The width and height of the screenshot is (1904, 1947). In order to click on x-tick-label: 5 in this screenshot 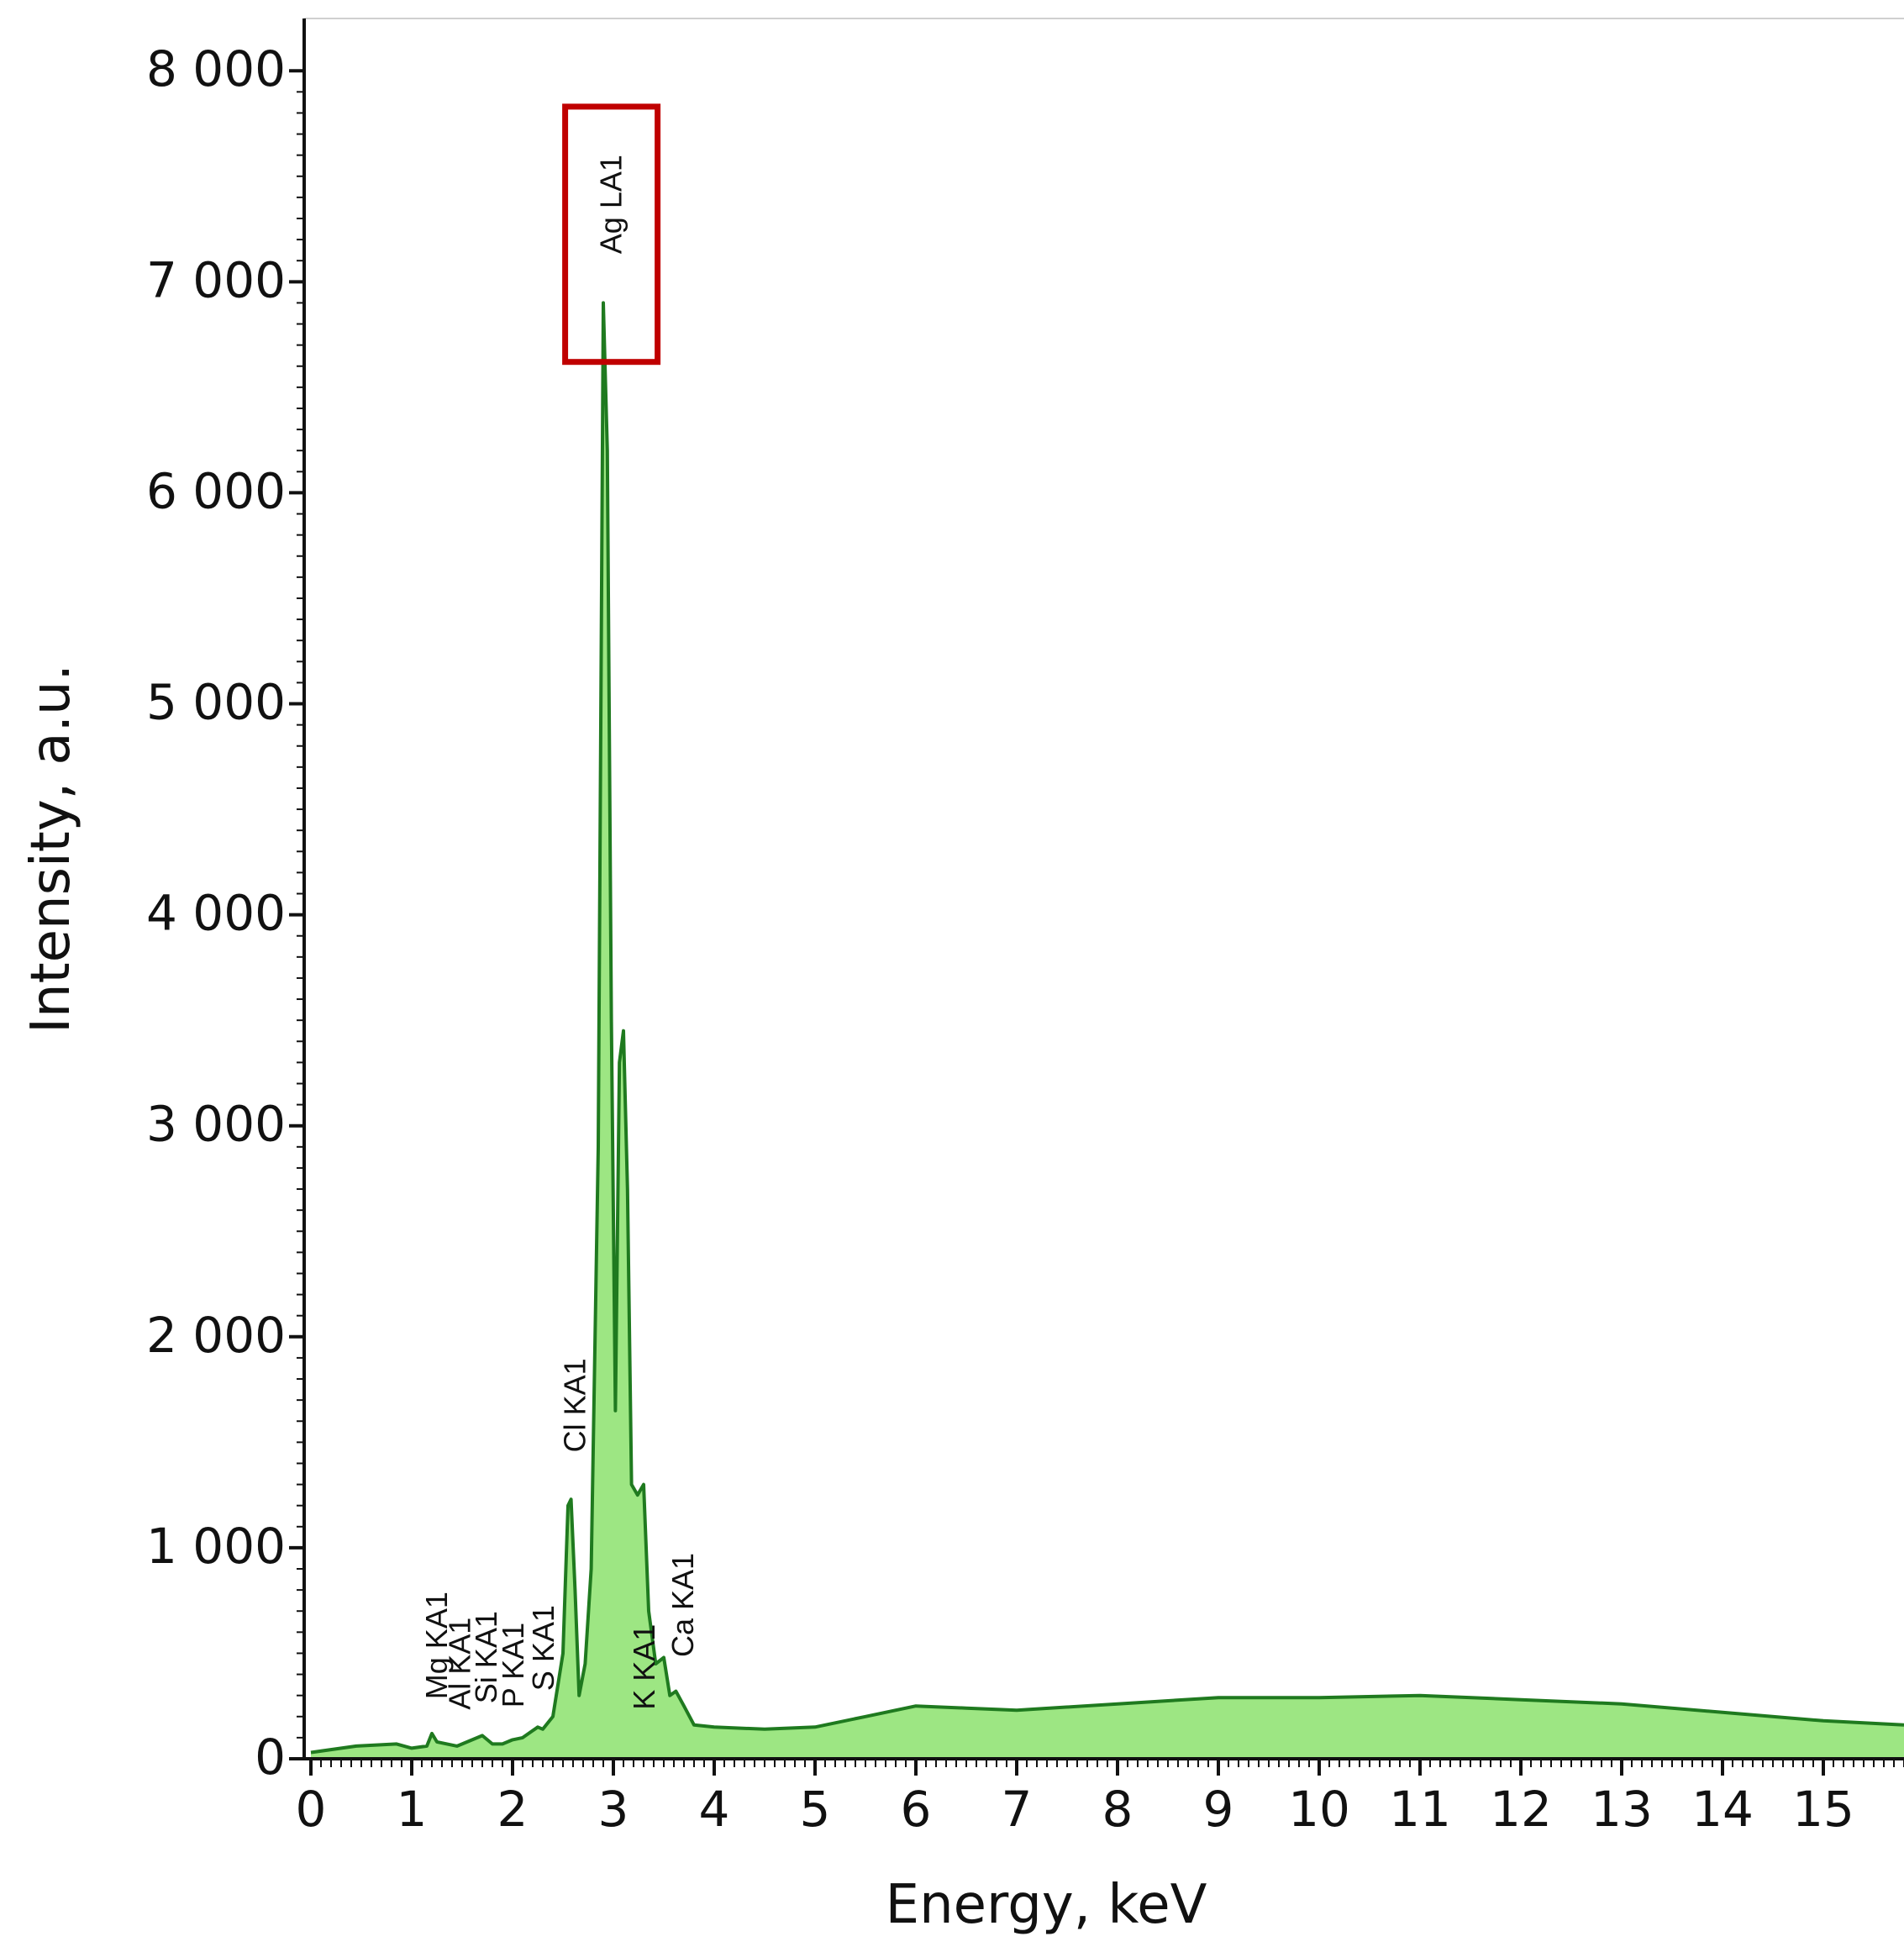, I will do `click(815, 1810)`.